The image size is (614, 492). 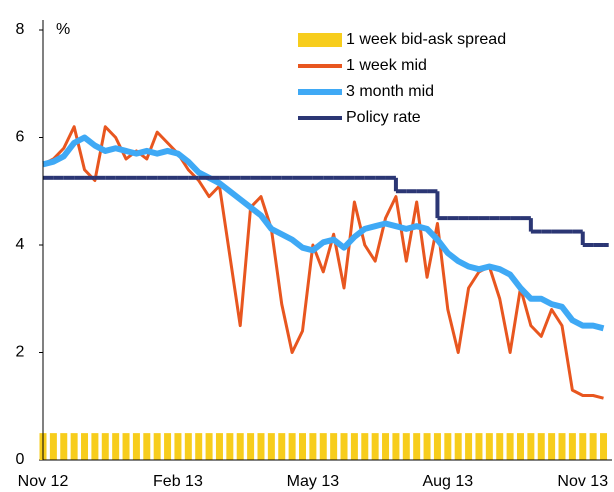 I want to click on y-tick-label: 6, so click(x=20, y=137).